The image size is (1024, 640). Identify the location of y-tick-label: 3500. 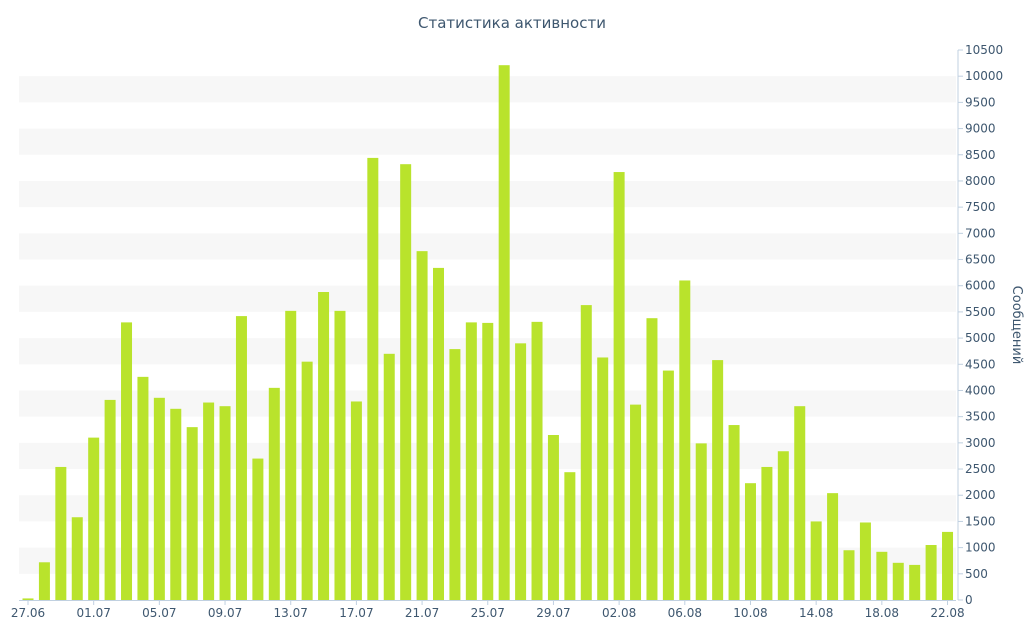
(980, 417).